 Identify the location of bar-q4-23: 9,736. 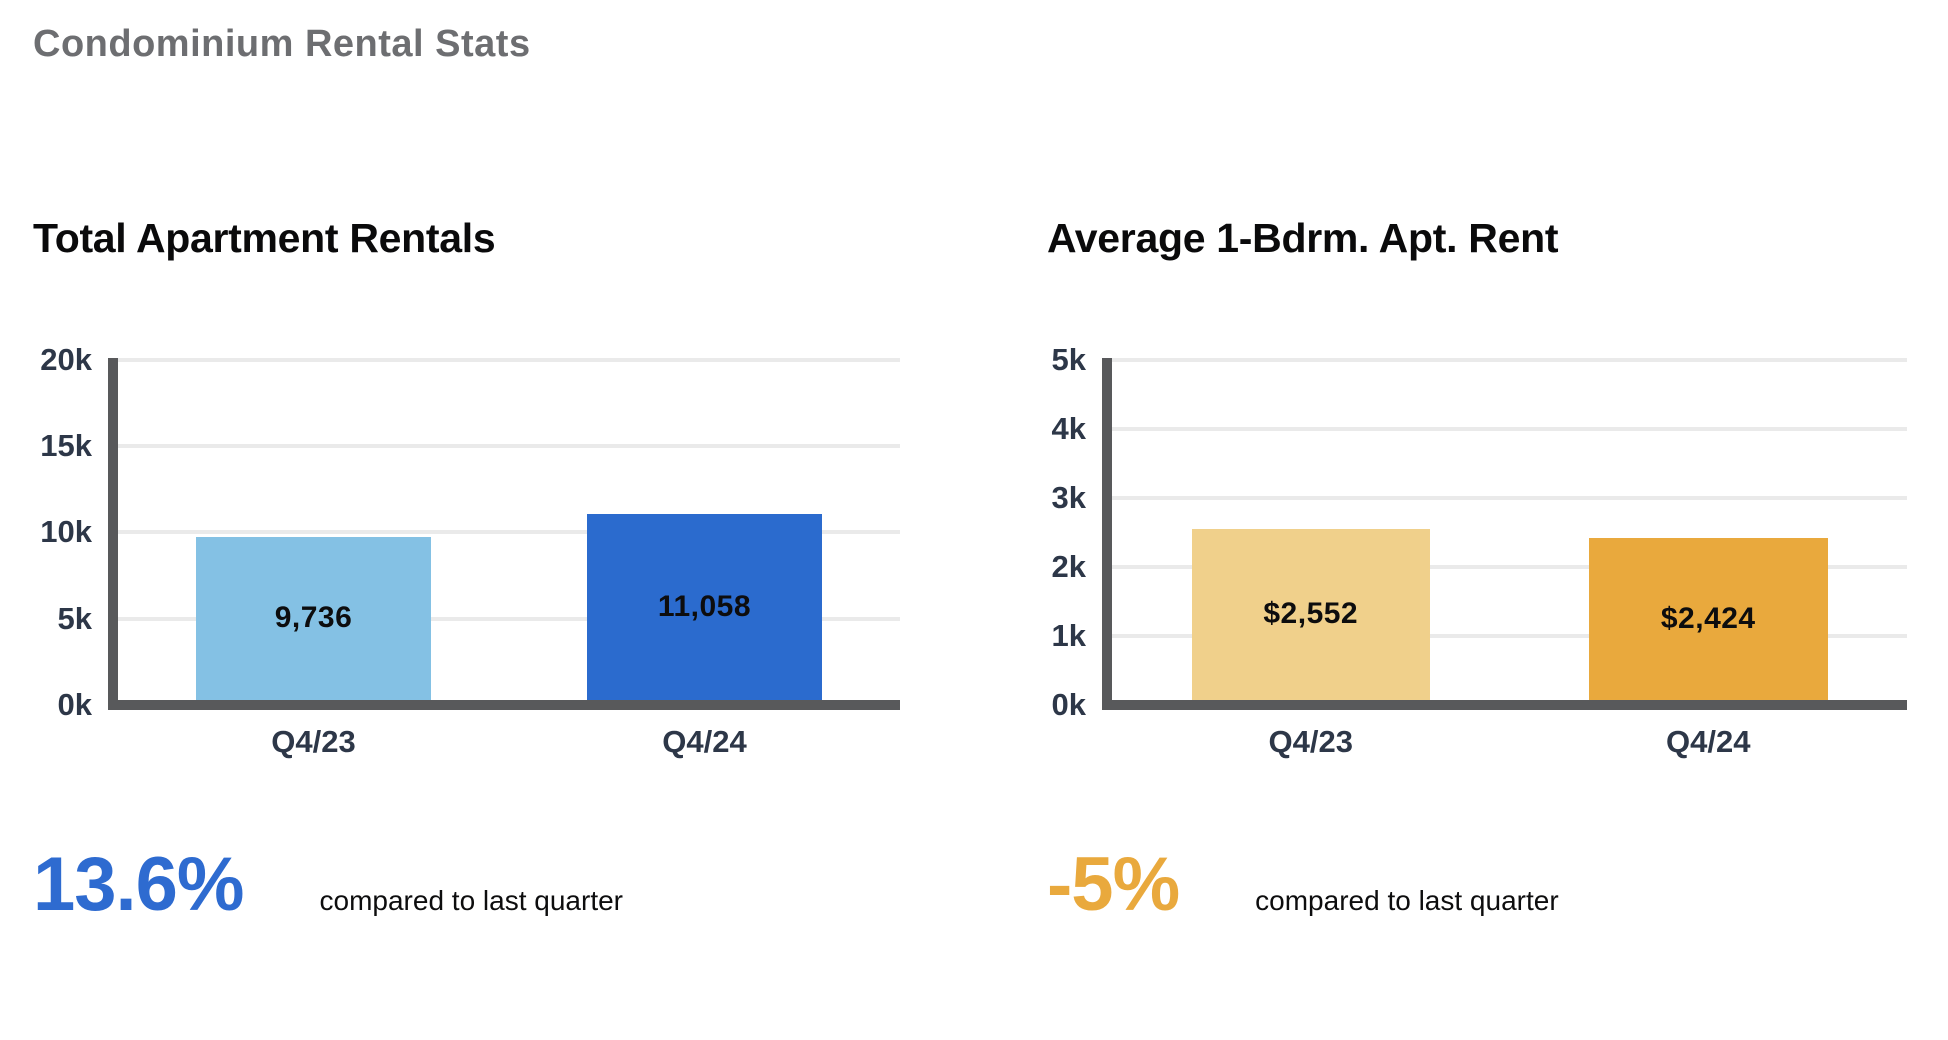
(313, 618).